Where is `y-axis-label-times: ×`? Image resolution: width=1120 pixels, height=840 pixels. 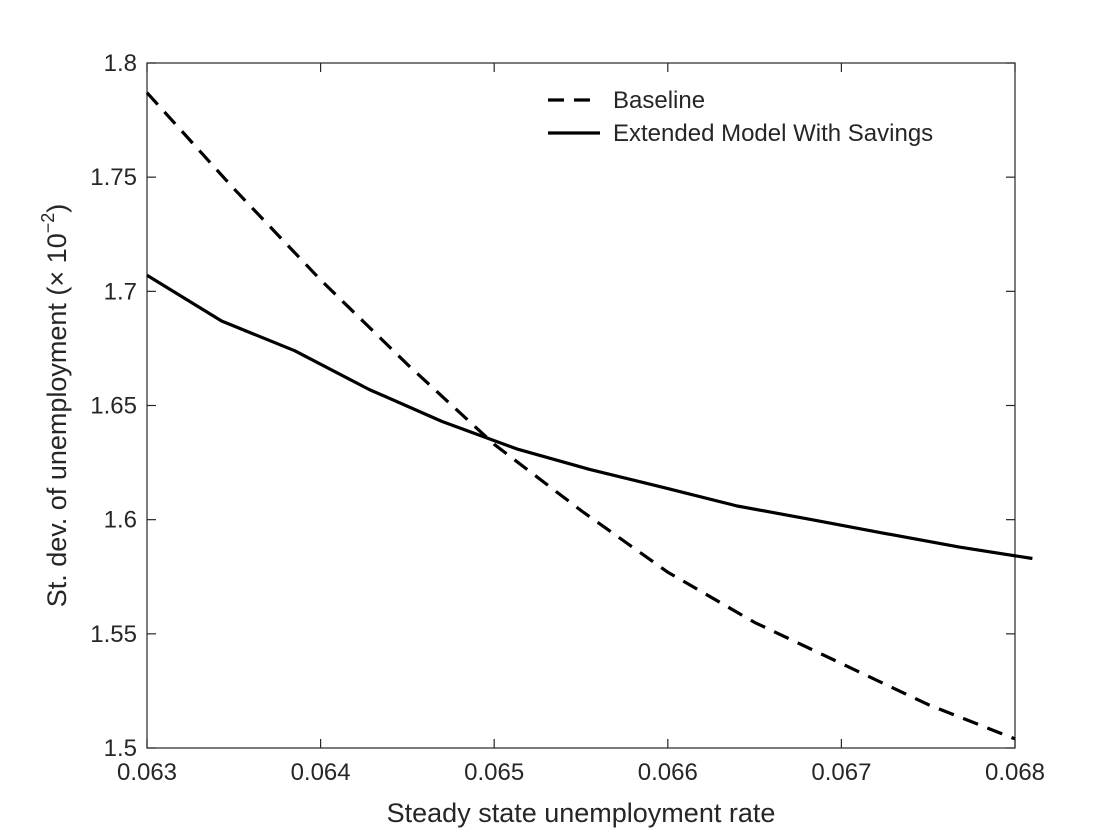 y-axis-label-times: × is located at coordinates (57, 279).